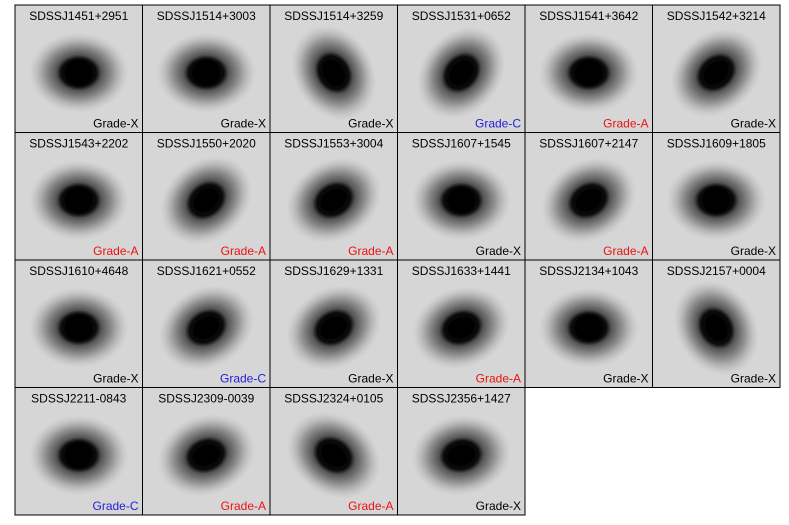 This screenshot has height=525, width=789. I want to click on panel: SDSSJ1607+2147 Grade-A, so click(588, 196).